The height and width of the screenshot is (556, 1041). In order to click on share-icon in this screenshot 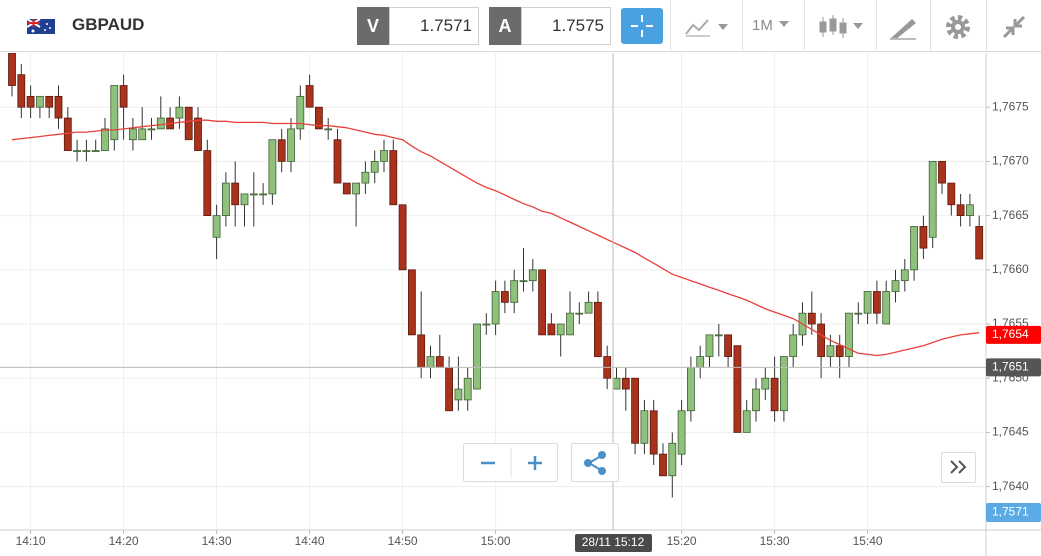, I will do `click(595, 463)`.